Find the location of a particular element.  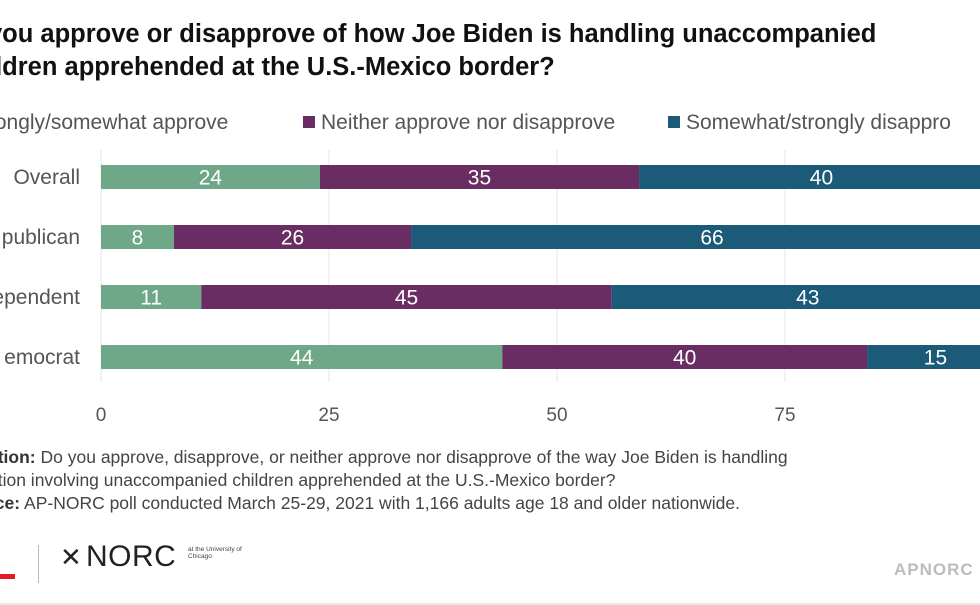

legend-label: Strongly/somewhat approve is located at coordinates (114, 122).